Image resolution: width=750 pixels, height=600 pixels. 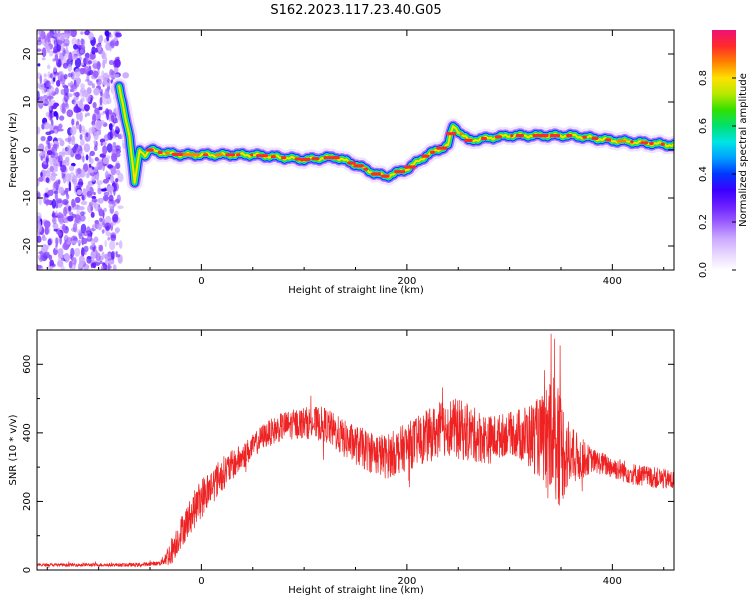 I want to click on snr-ylabel: SNR (10 * v/v), so click(x=13, y=449).